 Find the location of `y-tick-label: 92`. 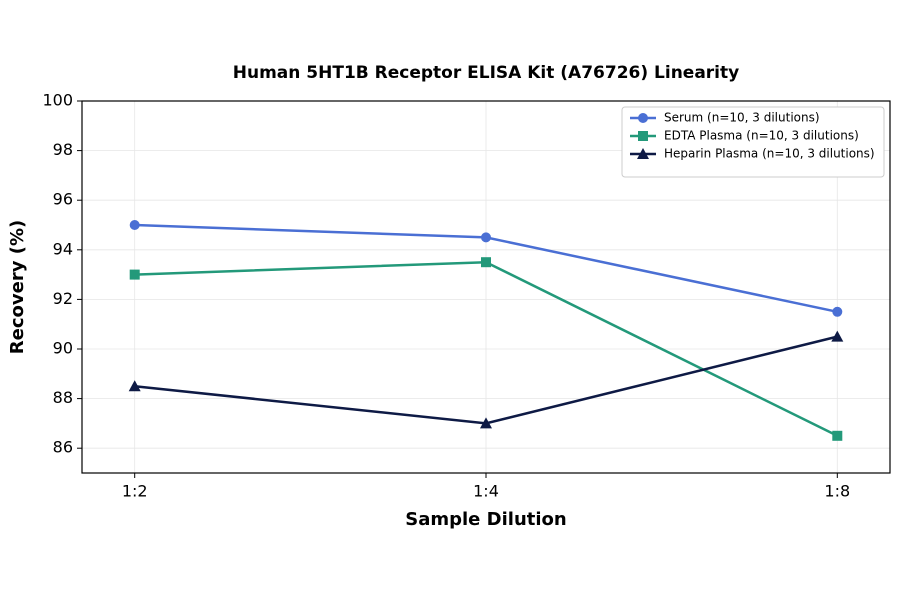

y-tick-label: 92 is located at coordinates (63, 298).